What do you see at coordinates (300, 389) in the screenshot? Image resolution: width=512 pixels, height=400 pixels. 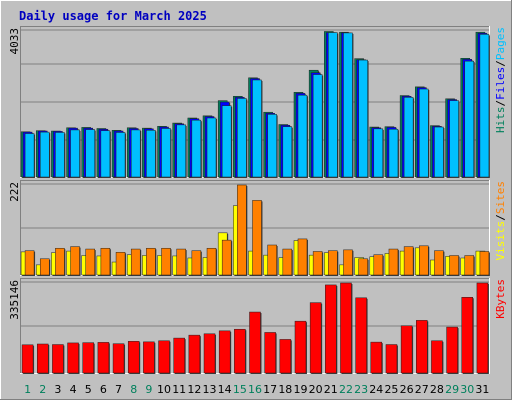 I see `day-label-19: 19` at bounding box center [300, 389].